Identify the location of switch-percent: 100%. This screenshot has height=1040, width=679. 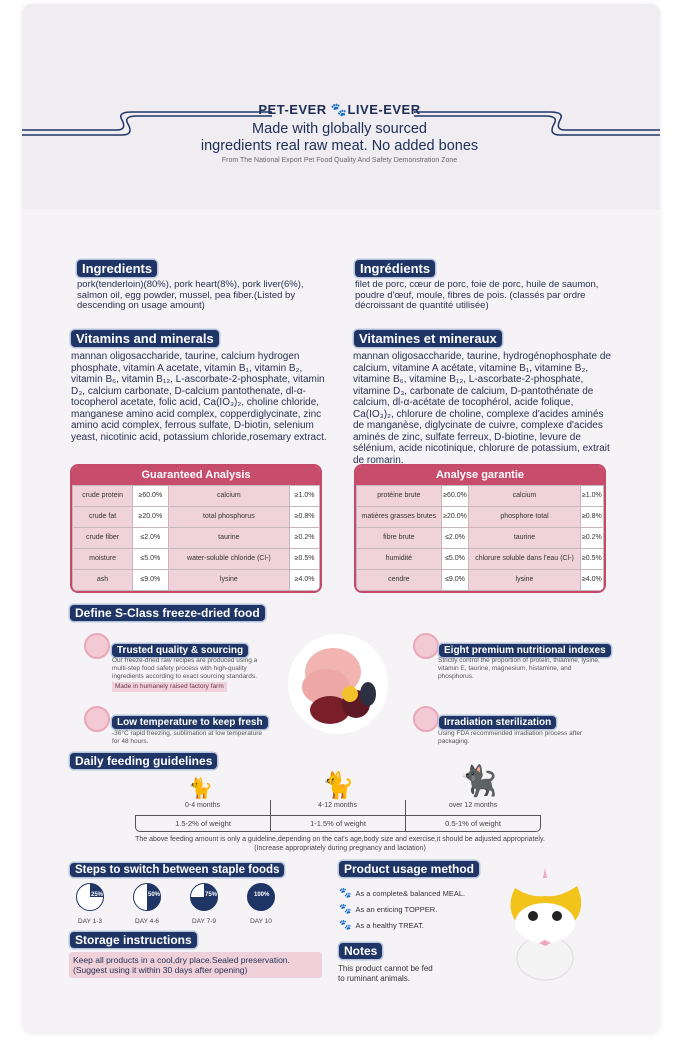
(262, 895).